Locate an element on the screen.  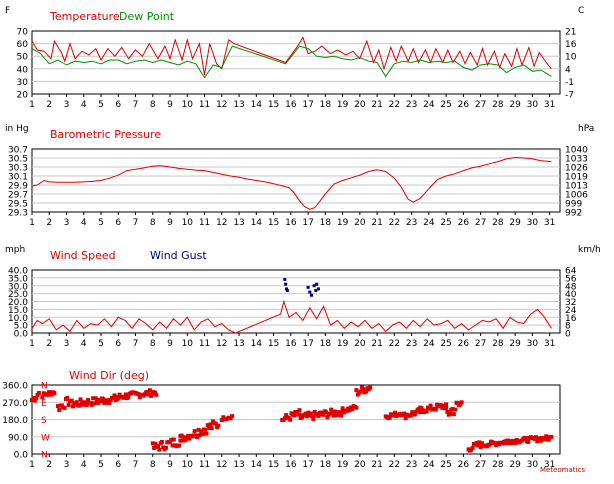
x-tick-label: 30 is located at coordinates (533, 344).